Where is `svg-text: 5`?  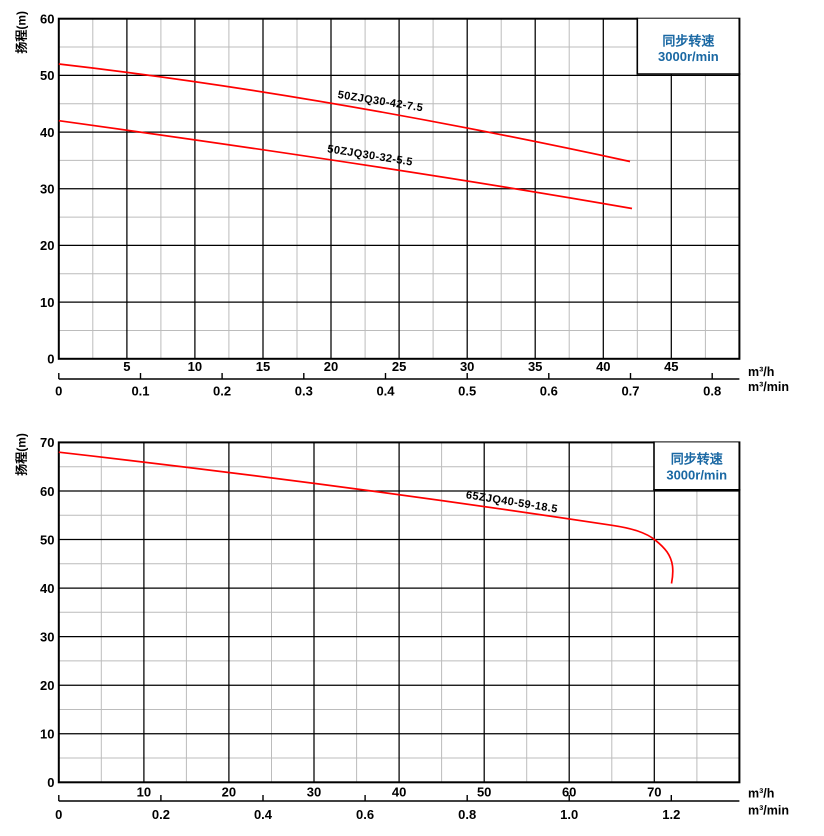
svg-text: 5 is located at coordinates (126, 366).